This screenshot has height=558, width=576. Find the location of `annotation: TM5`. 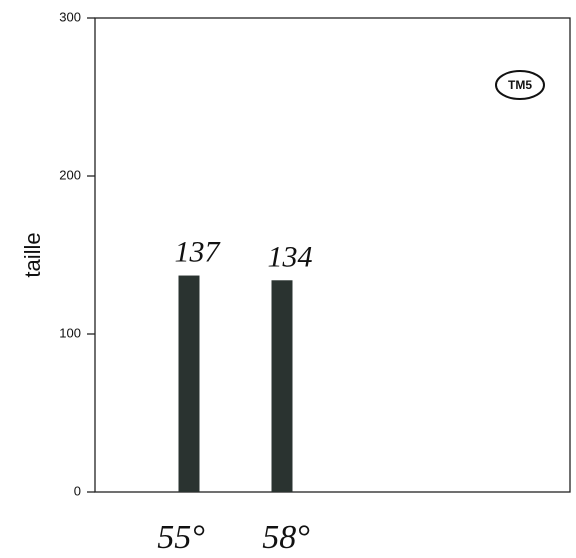

annotation: TM5 is located at coordinates (520, 85).